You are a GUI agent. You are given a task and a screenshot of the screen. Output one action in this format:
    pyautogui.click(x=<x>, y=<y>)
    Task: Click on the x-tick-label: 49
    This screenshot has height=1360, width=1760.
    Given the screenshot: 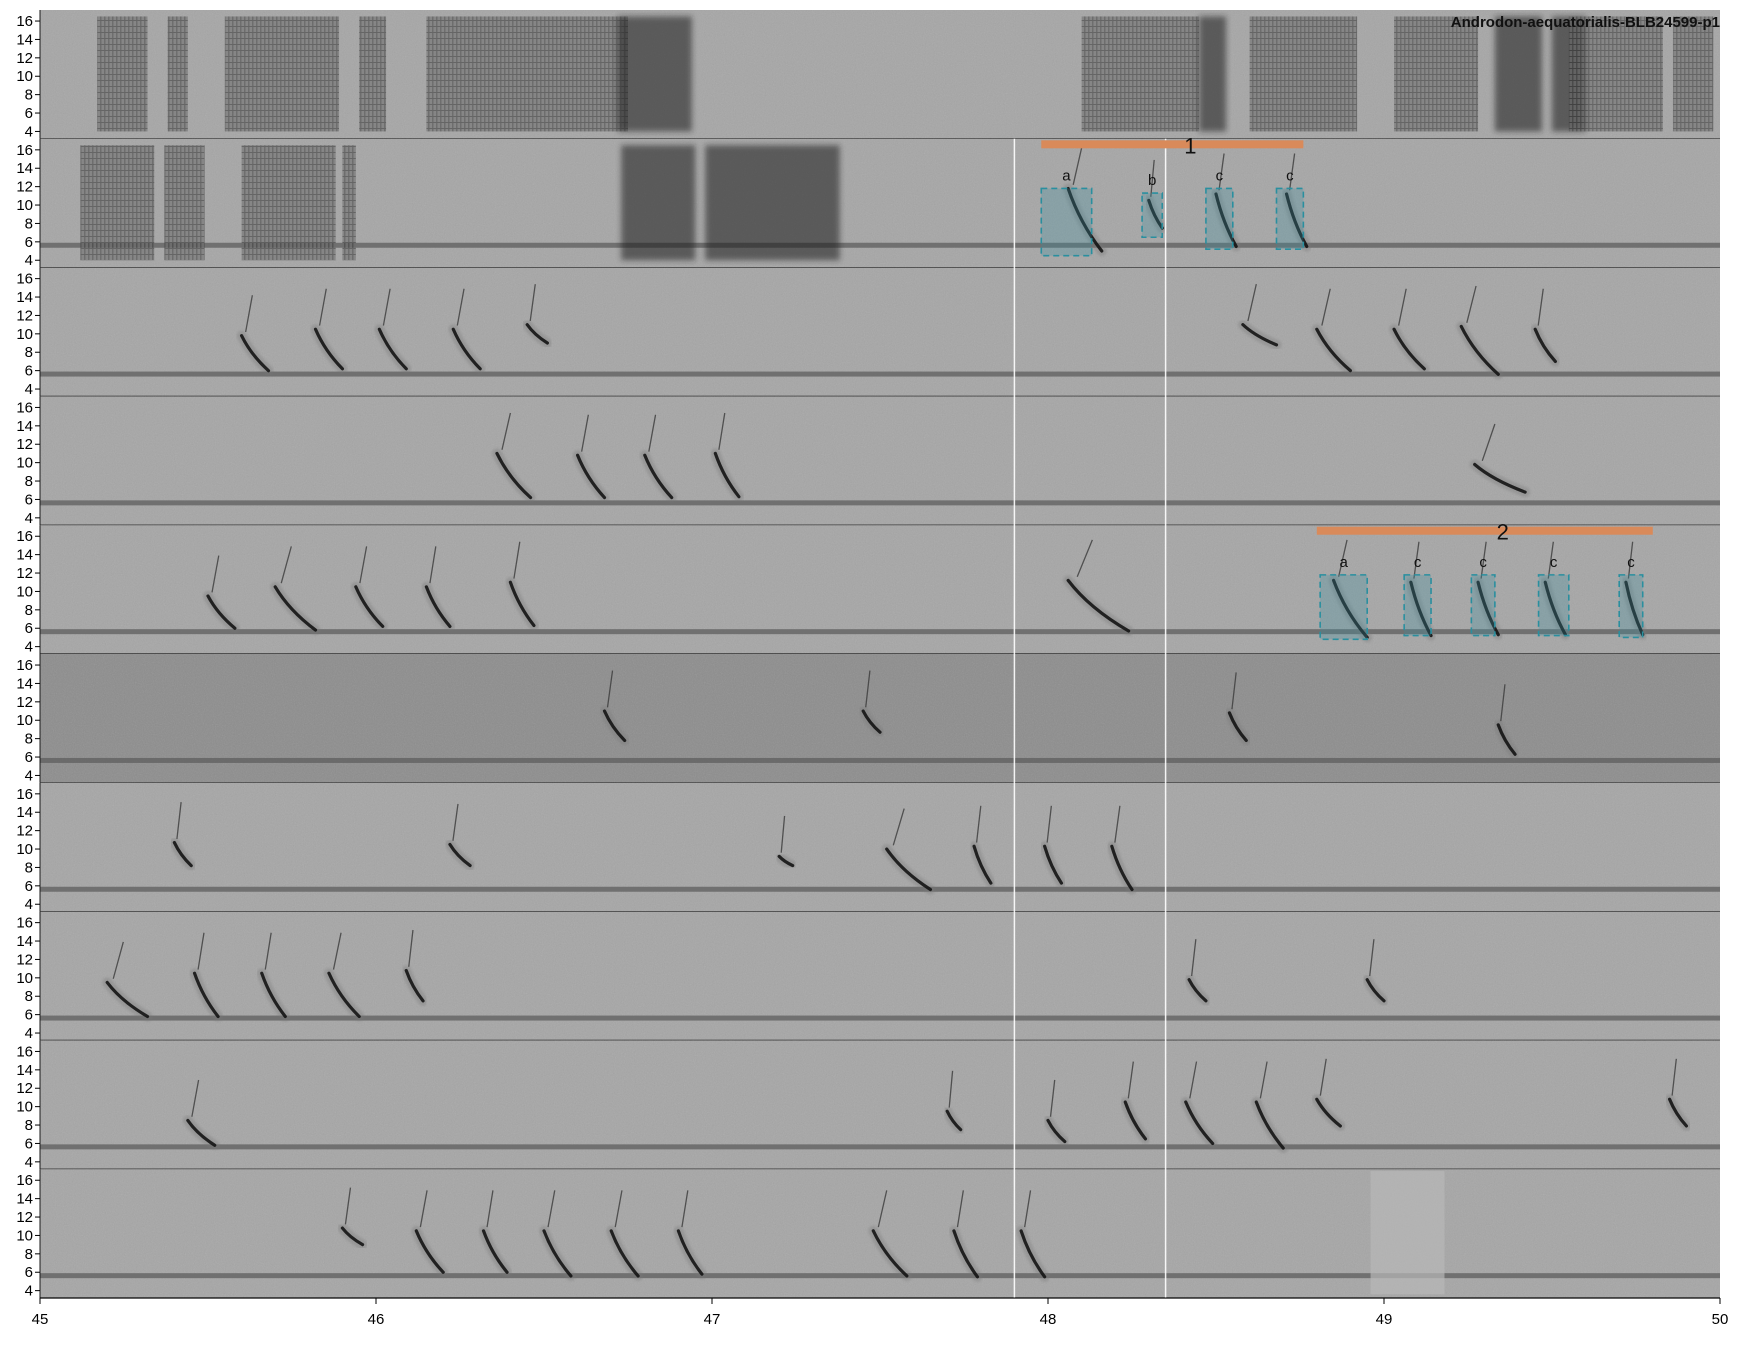 What is the action you would take?
    pyautogui.click(x=1384, y=1319)
    